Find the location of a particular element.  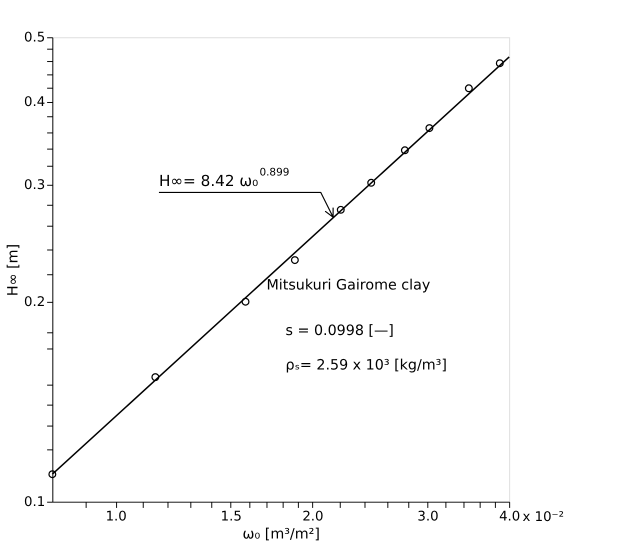

text: x 10⁻² is located at coordinates (543, 517).